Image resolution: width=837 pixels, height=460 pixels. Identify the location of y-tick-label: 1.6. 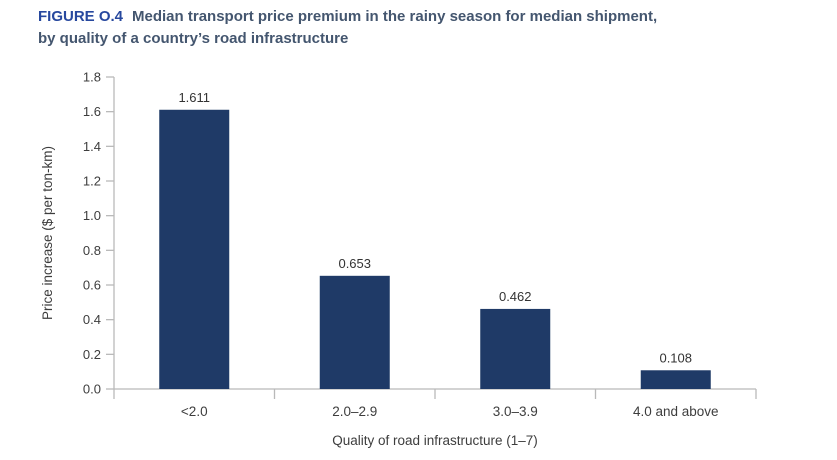
(92, 111).